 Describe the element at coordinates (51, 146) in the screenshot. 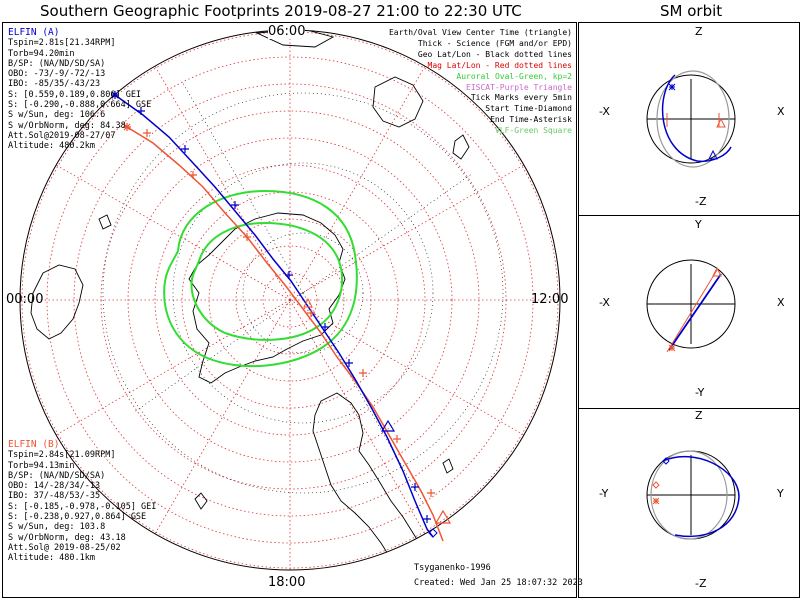

I see `elfin-a-line: Altitude: 480.2km` at that location.